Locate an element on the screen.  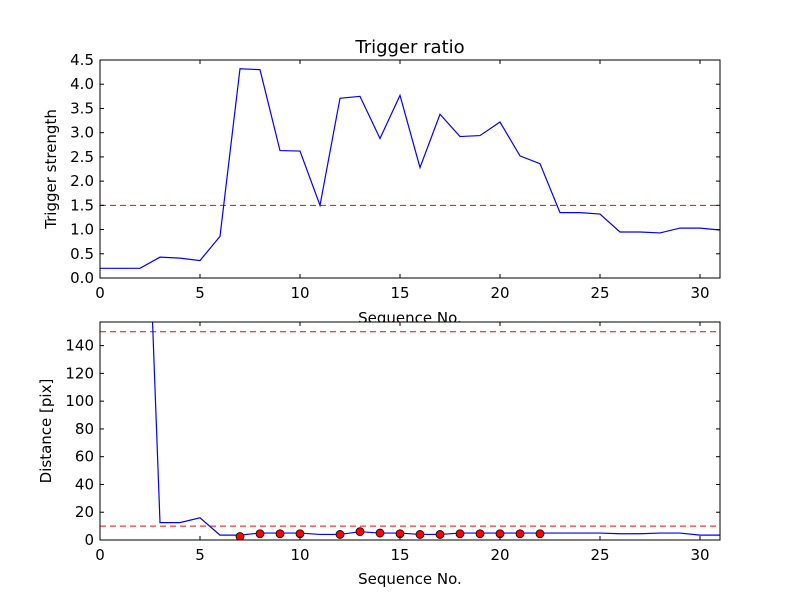
y-tick-label: 120 is located at coordinates (79, 373).